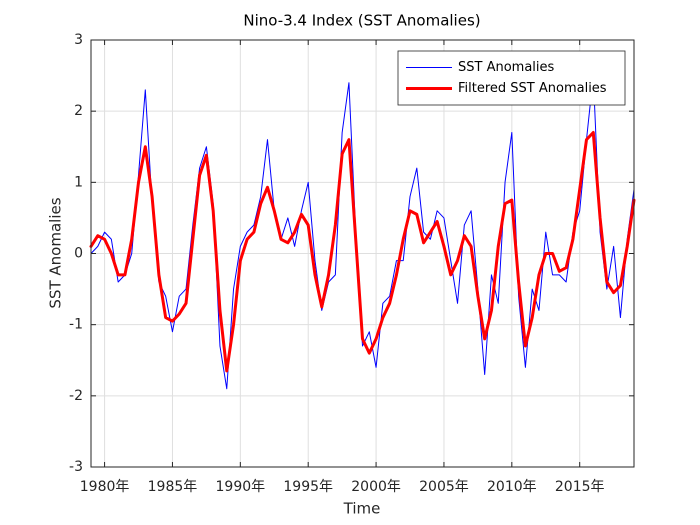  Describe the element at coordinates (76, 396) in the screenshot. I see `y-tick-label: -2` at that location.